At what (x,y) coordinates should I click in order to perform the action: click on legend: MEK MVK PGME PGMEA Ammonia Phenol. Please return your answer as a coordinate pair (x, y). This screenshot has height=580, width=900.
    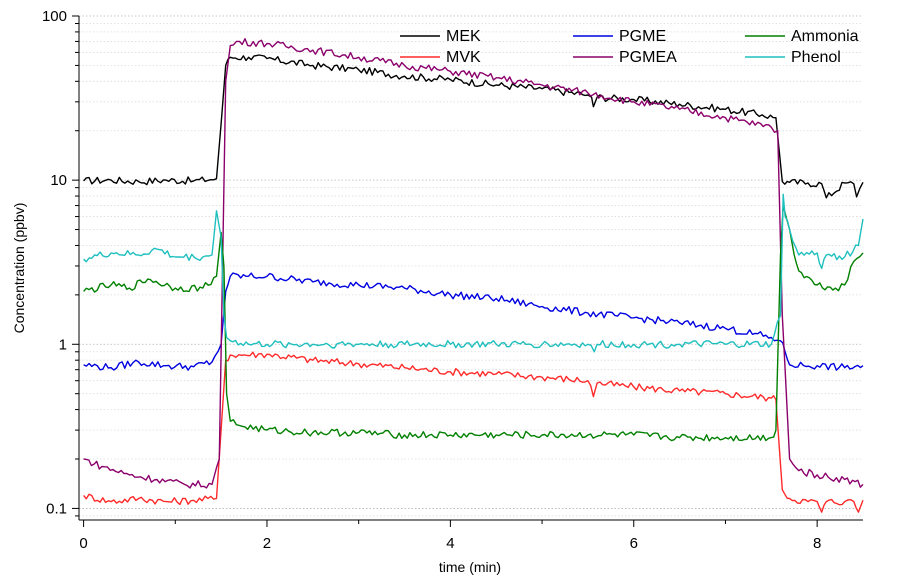
    Looking at the image, I should click on (629, 47).